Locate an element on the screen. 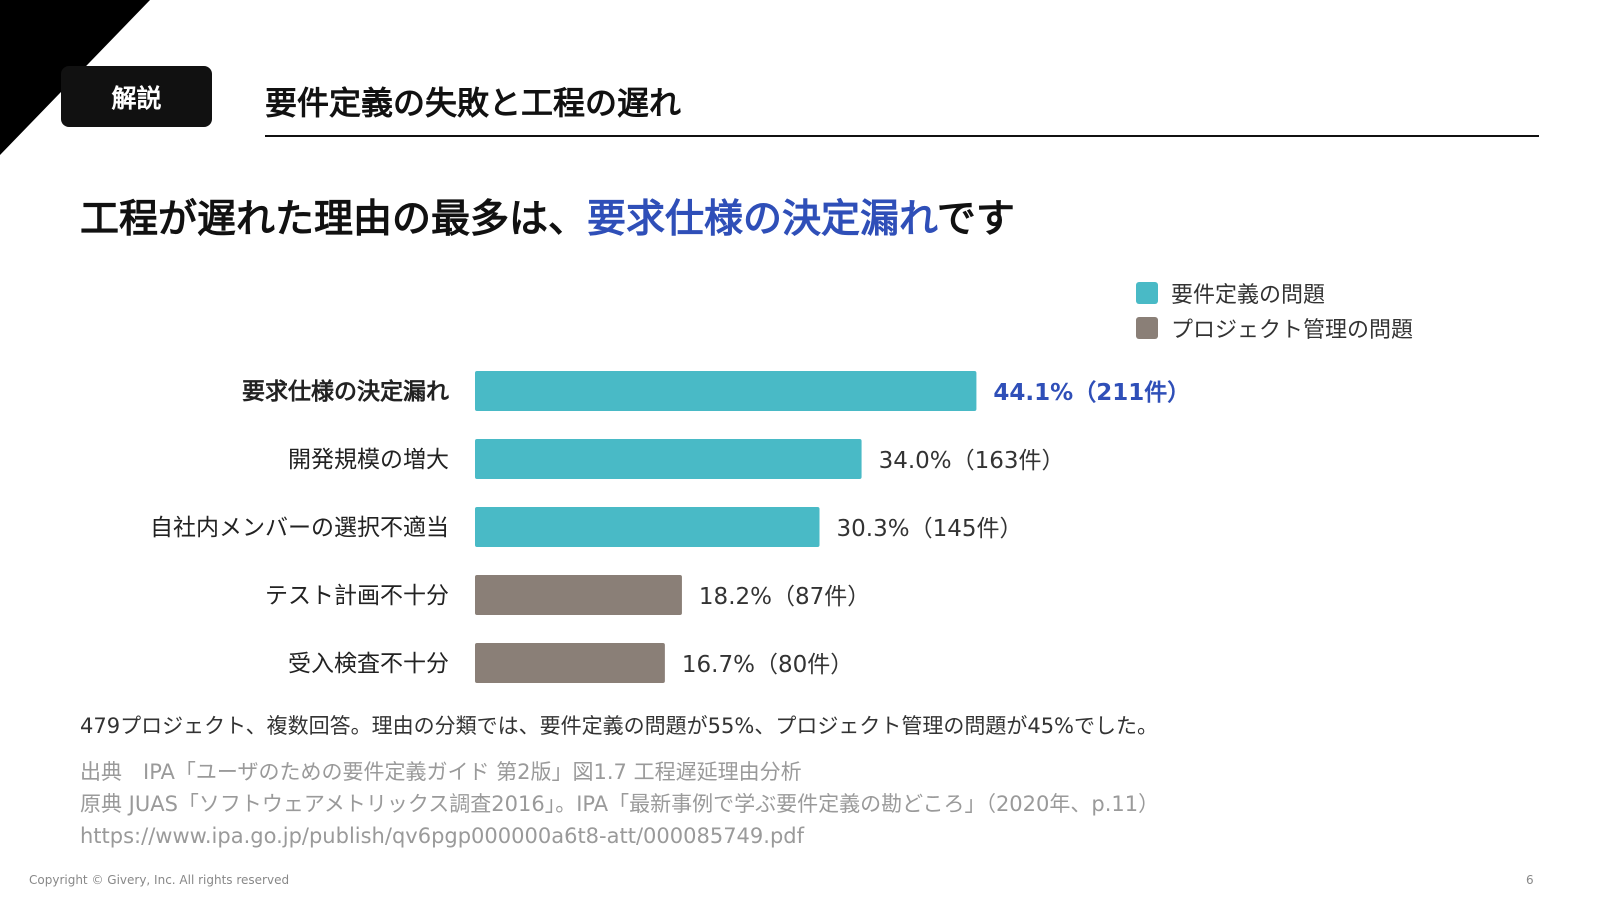 The image size is (1600, 900). category-label: 受入検査不十分 is located at coordinates (368, 664).